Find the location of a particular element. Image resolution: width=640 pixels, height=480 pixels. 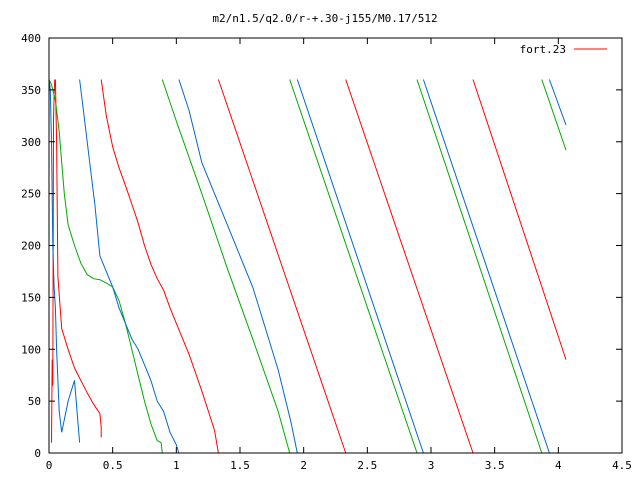

y-tick-label: 50 is located at coordinates (34, 401).